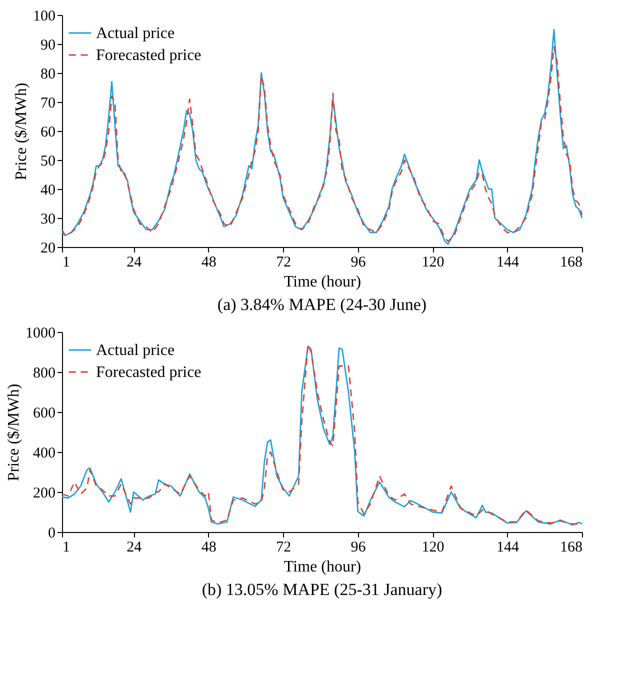 This screenshot has width=625, height=686. I want to click on y-tick-label: 600, so click(44, 414).